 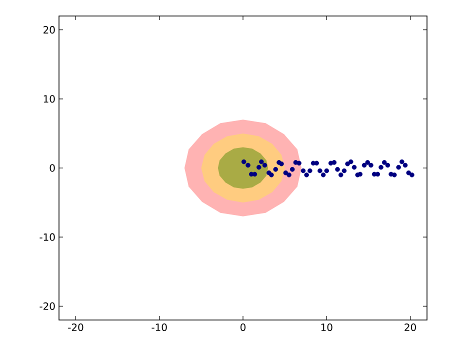 What do you see at coordinates (49, 99) in the screenshot?
I see `y-tick-label: 10` at bounding box center [49, 99].